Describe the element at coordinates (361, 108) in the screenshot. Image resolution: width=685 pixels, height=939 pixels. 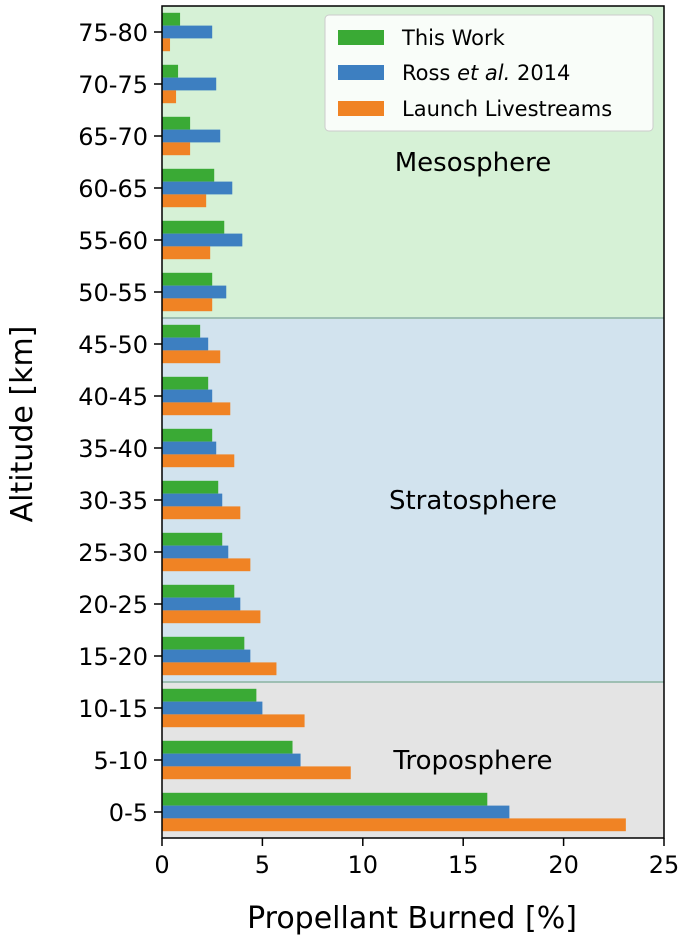
I see `legend-swatch-launch-livestreams` at that location.